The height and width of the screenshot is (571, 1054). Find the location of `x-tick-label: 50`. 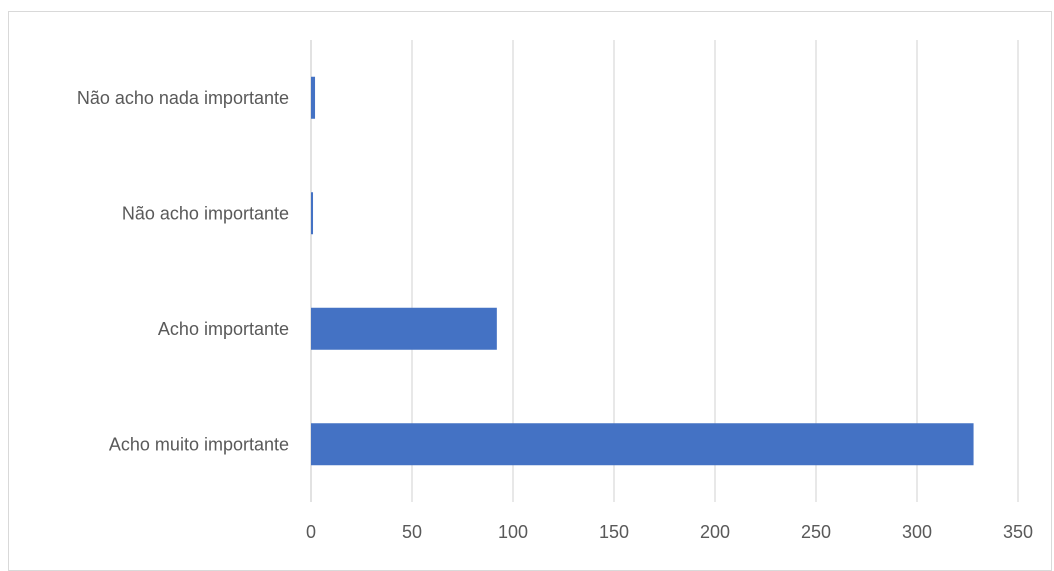

x-tick-label: 50 is located at coordinates (412, 532).